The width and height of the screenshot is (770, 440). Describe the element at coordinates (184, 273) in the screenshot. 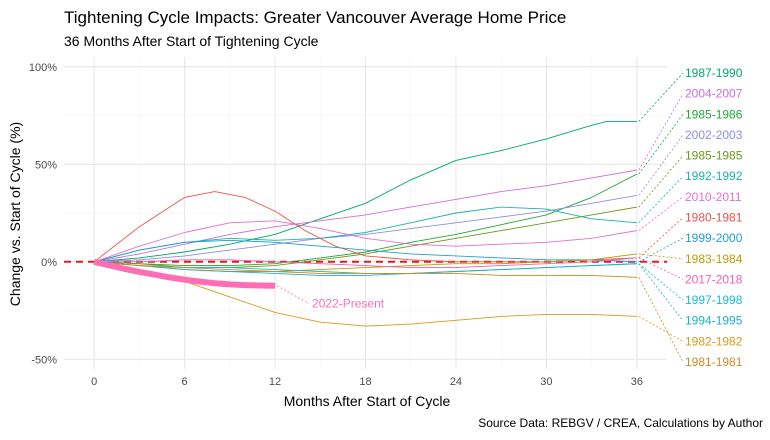

I see `series-line-current` at that location.